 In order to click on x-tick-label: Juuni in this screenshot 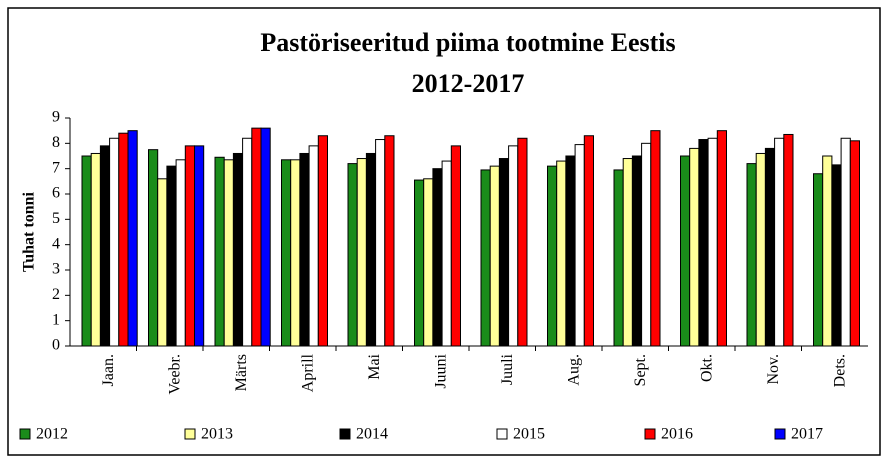, I will do `click(440, 370)`.